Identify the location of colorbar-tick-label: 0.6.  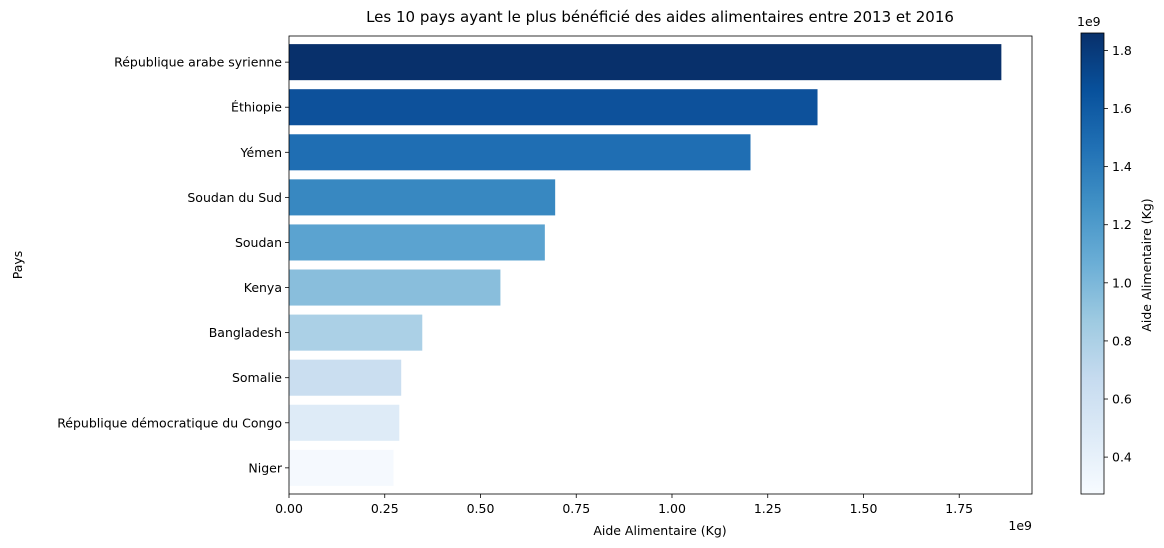
(1122, 399).